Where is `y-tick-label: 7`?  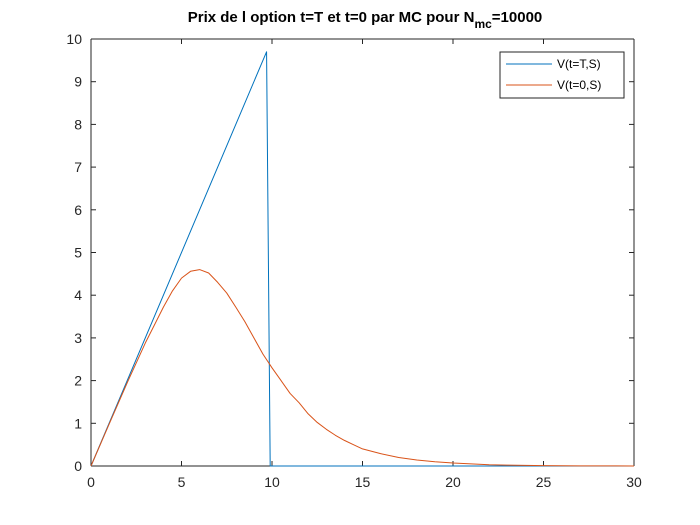 y-tick-label: 7 is located at coordinates (78, 167).